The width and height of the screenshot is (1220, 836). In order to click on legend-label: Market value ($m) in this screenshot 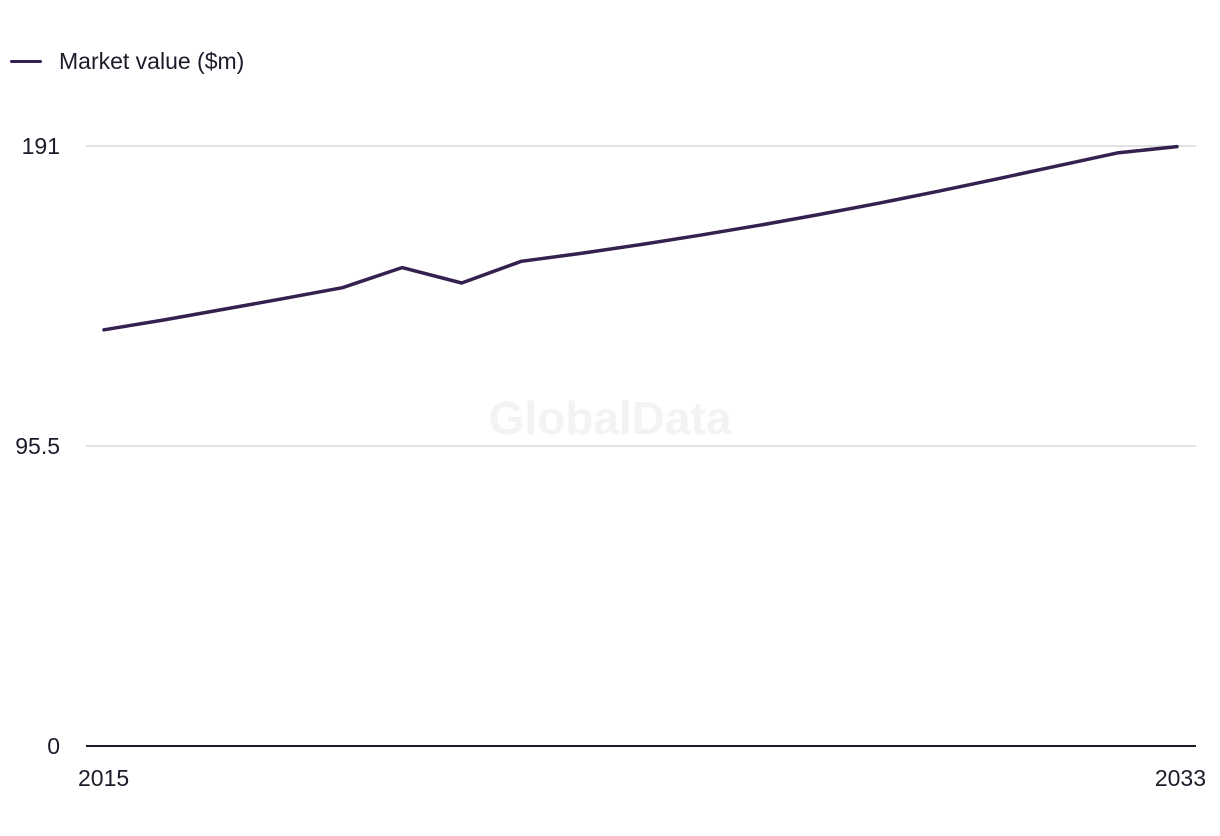, I will do `click(152, 61)`.